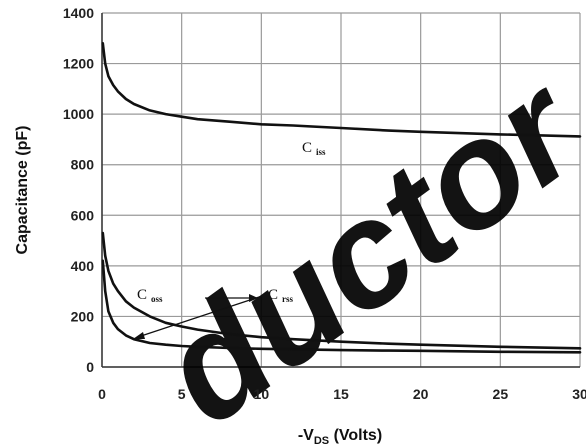 This screenshot has width=586, height=446. What do you see at coordinates (579, 394) in the screenshot?
I see `x-tick-label: 30` at bounding box center [579, 394].